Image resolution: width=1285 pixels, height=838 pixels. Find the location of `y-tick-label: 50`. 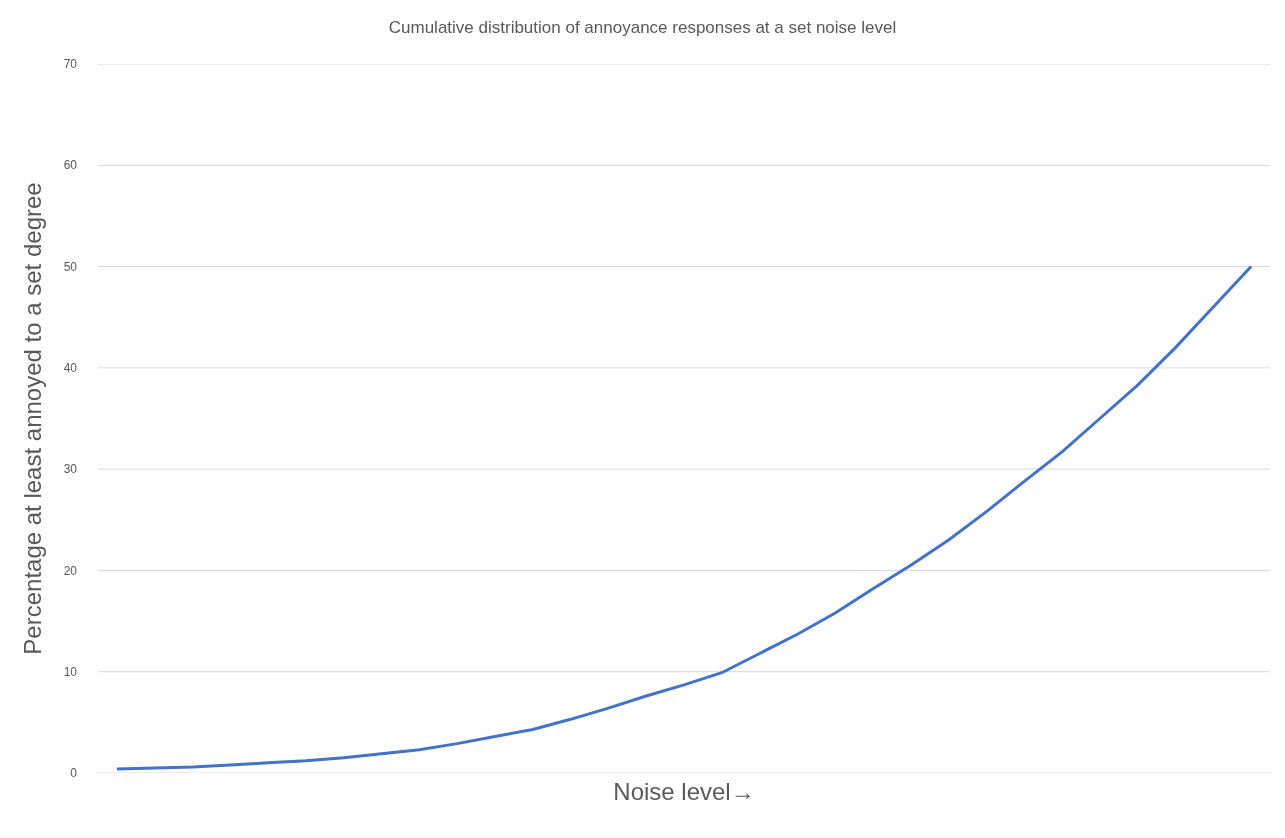

y-tick-label: 50 is located at coordinates (70, 266).